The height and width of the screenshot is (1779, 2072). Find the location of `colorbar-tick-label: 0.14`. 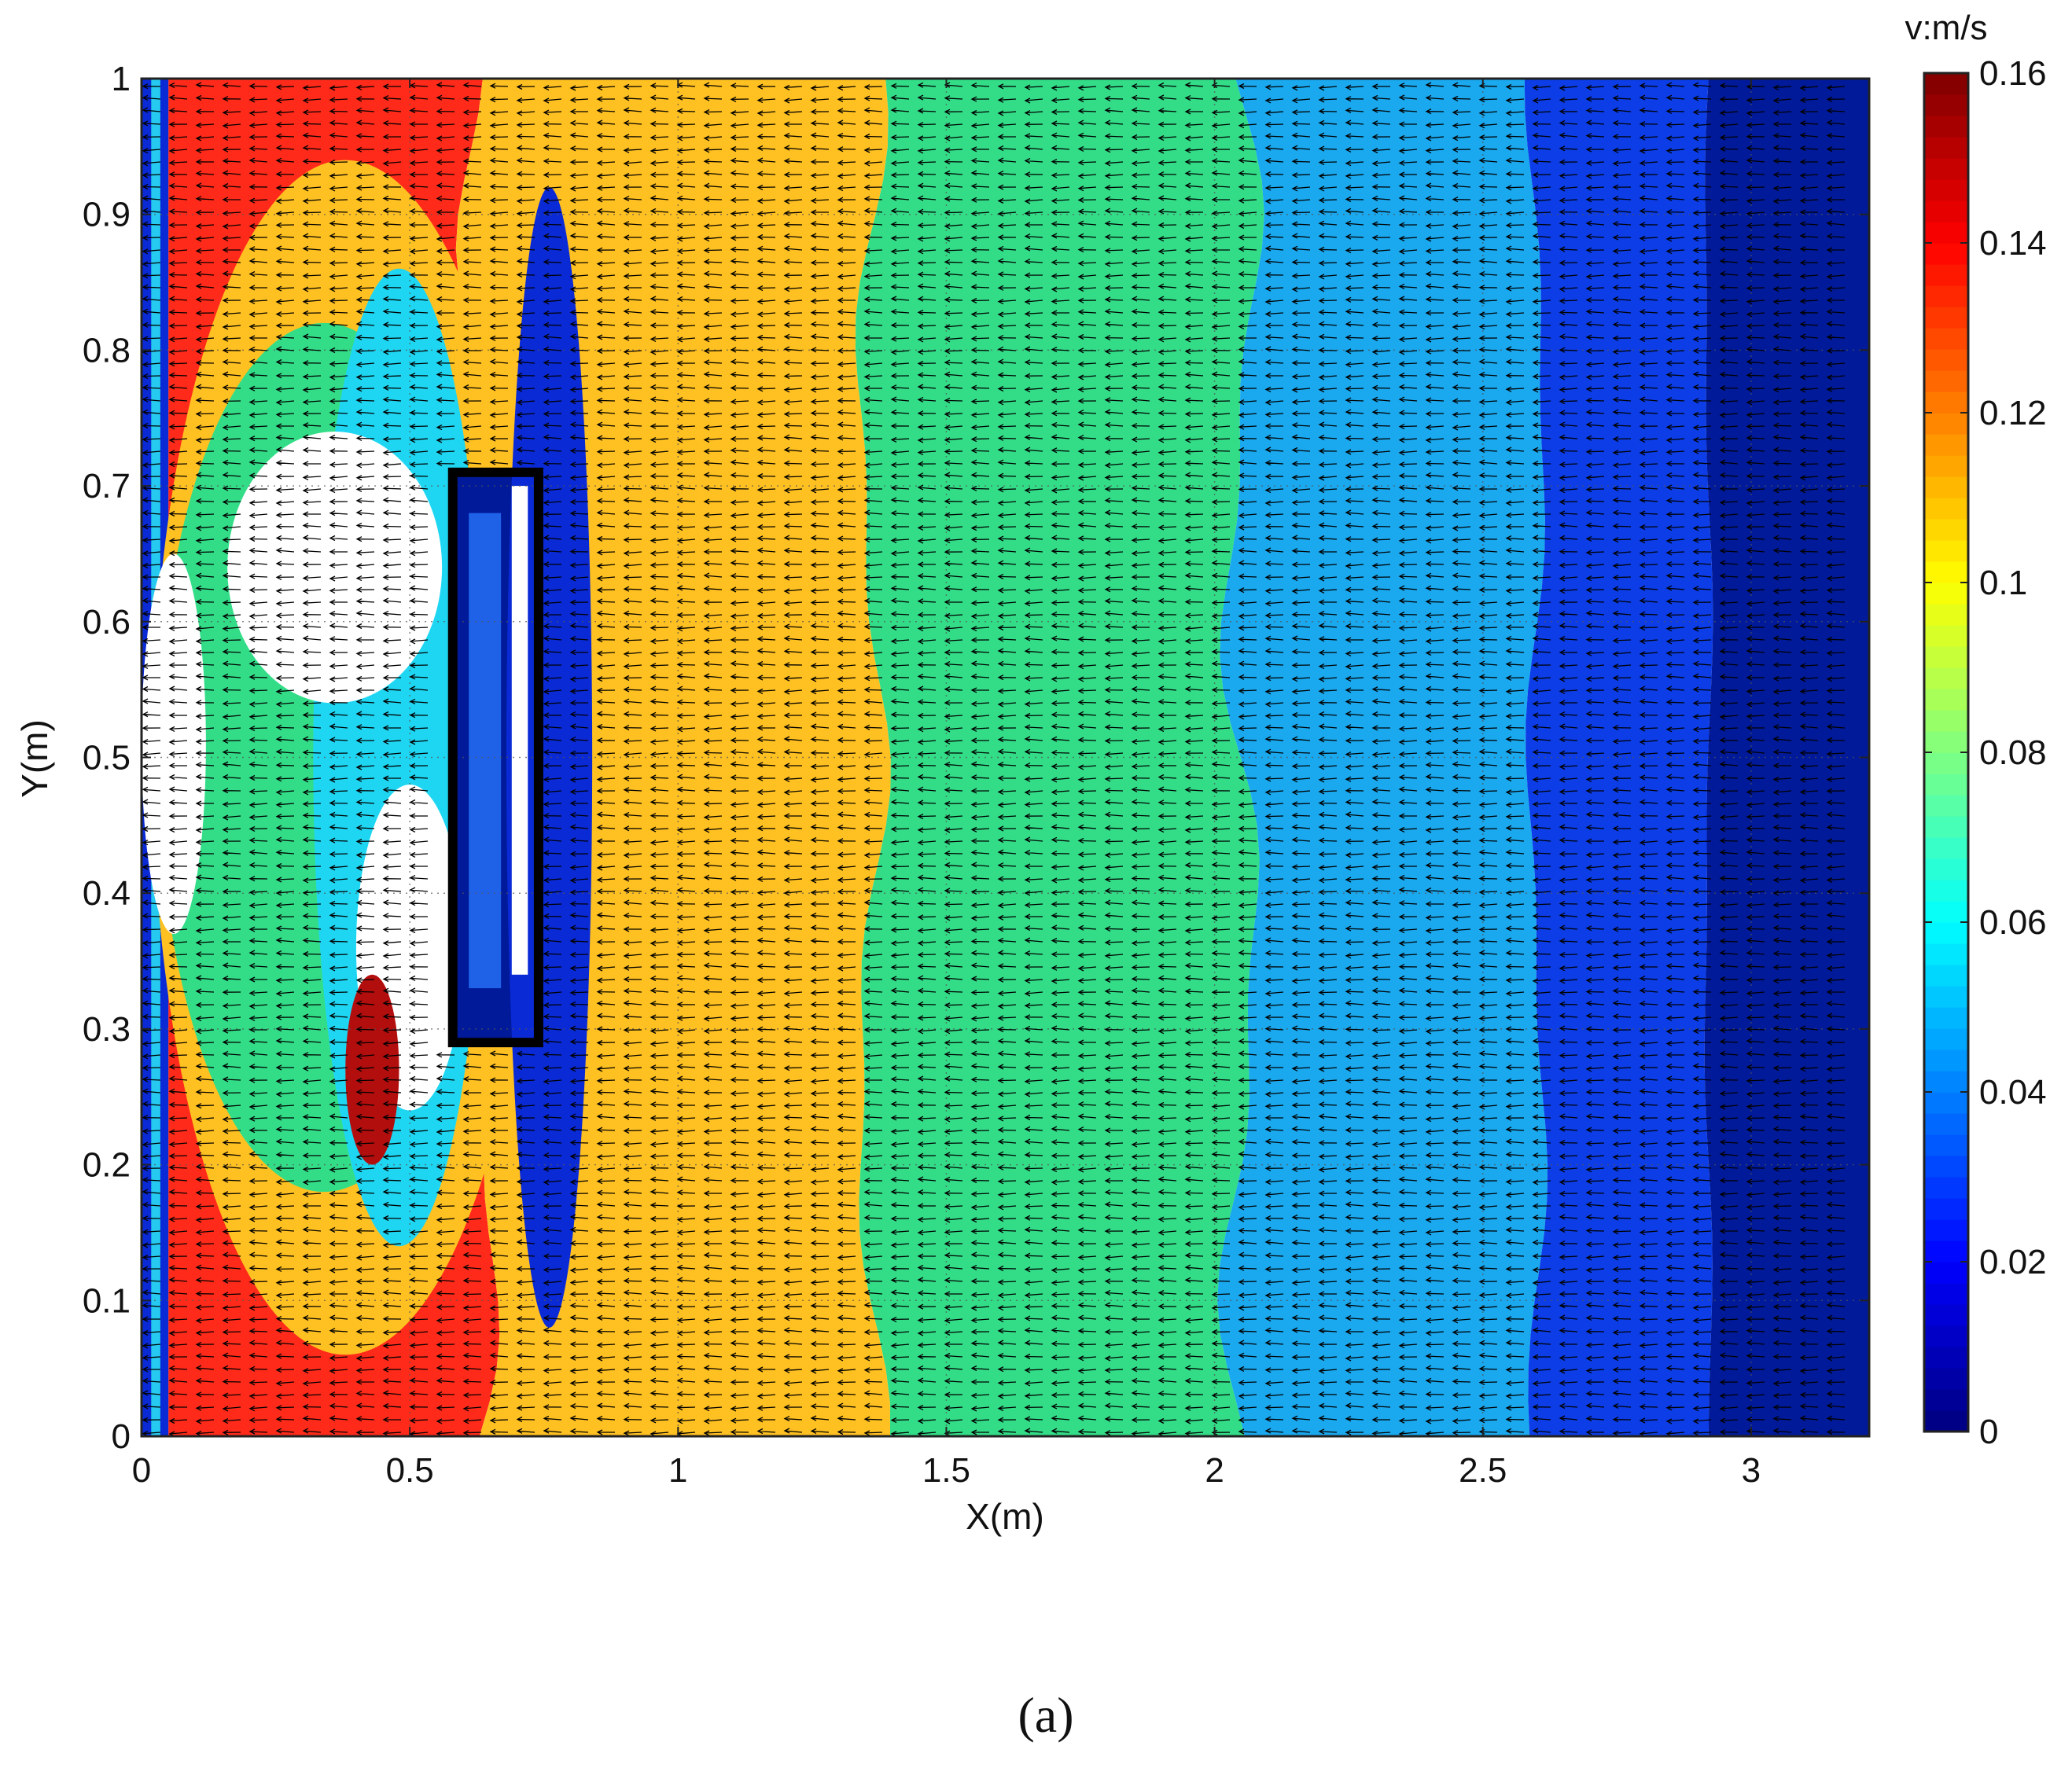

colorbar-tick-label: 0.14 is located at coordinates (2013, 243).